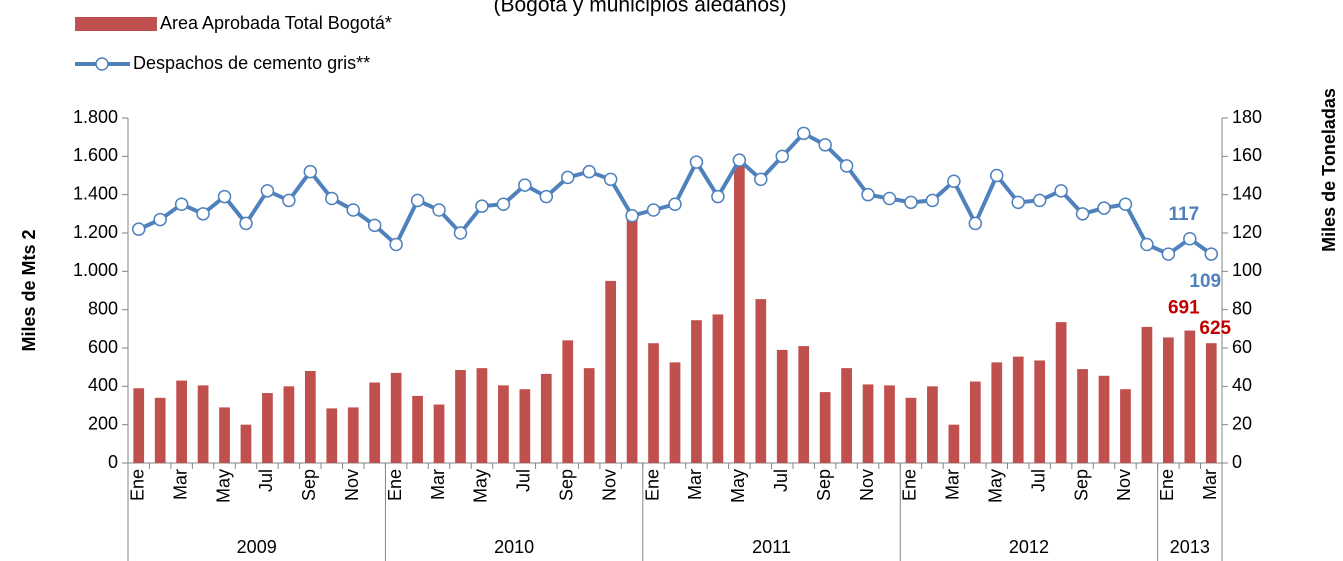 The image size is (1343, 561). Describe the element at coordinates (29, 290) in the screenshot. I see `y-axis-title: Miles de Mts 2` at that location.